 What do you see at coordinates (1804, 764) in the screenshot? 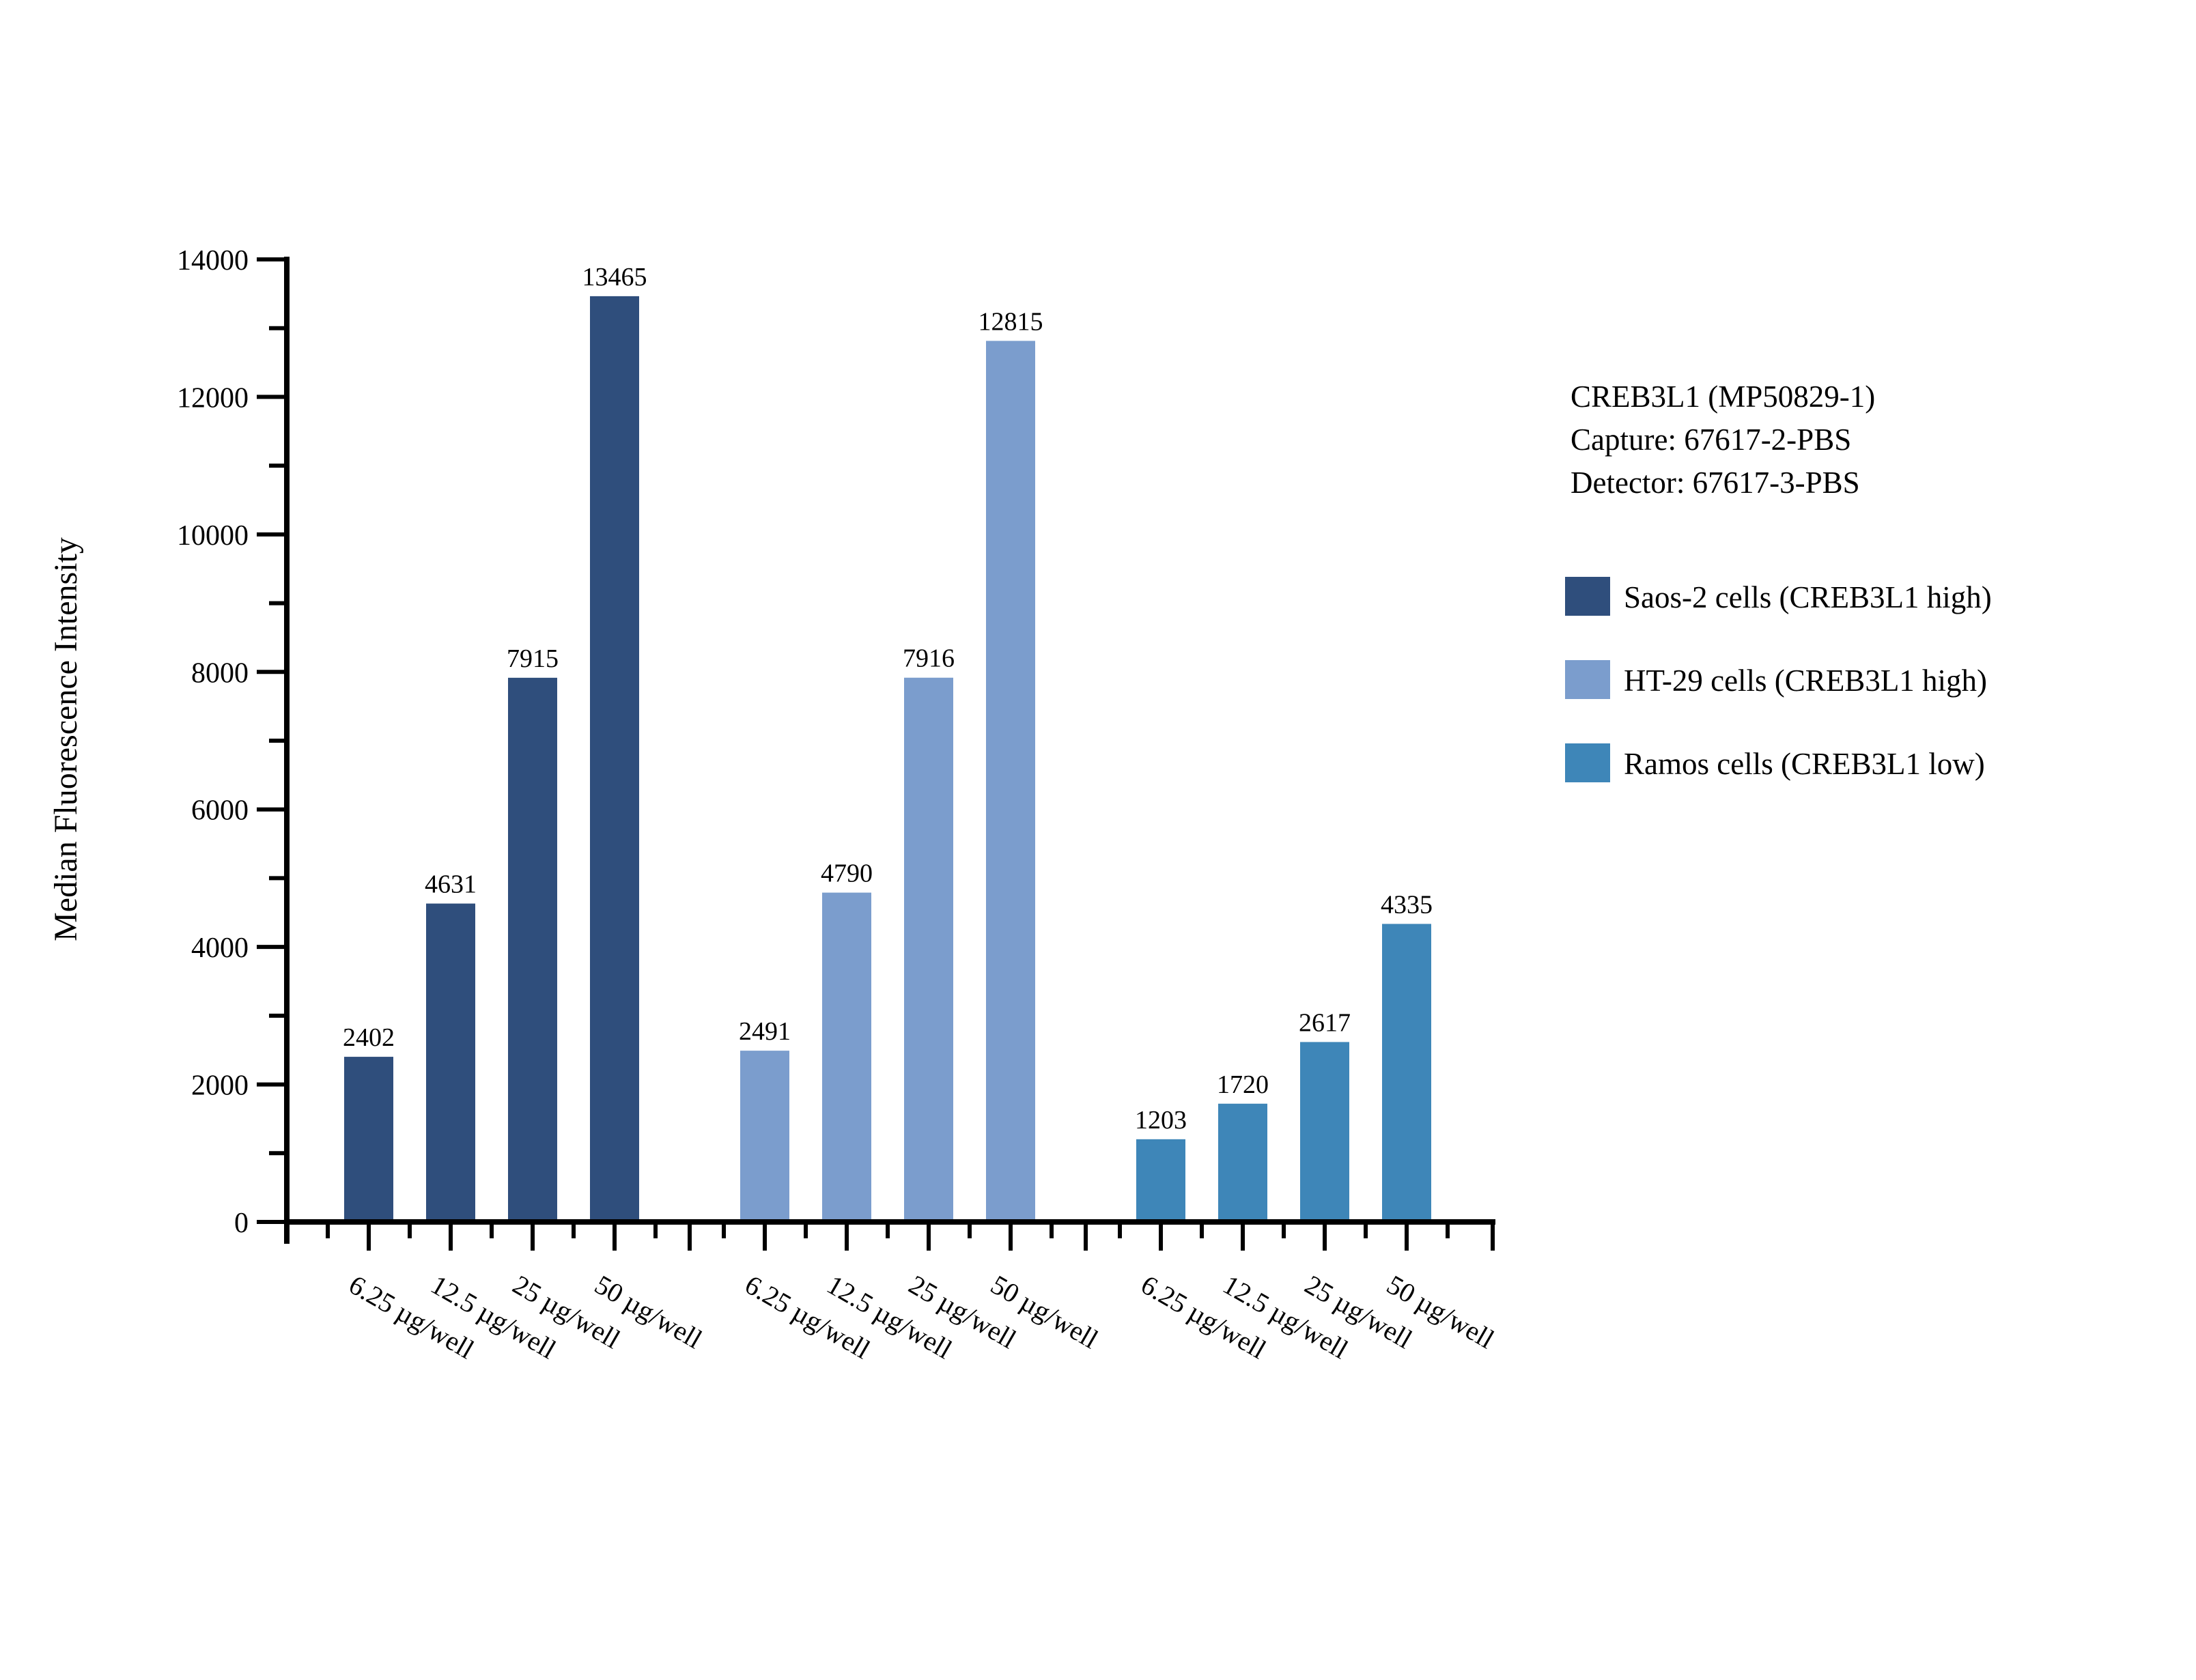
I see `legend-label-ramos-cells: Ramos cells (CREB3L1 low)` at bounding box center [1804, 764].